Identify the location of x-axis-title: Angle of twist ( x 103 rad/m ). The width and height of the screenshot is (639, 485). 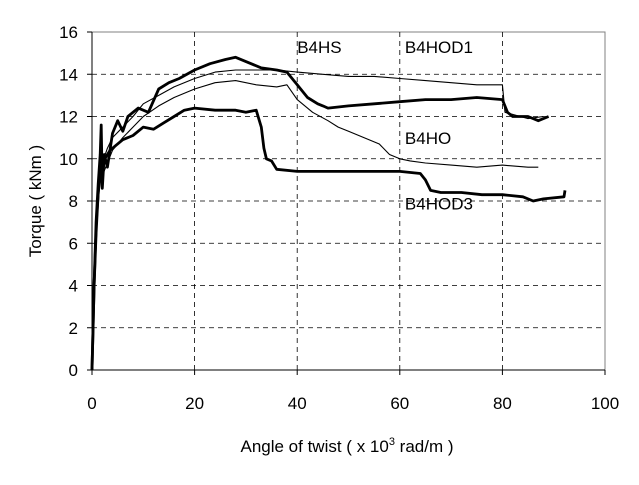
(346, 446).